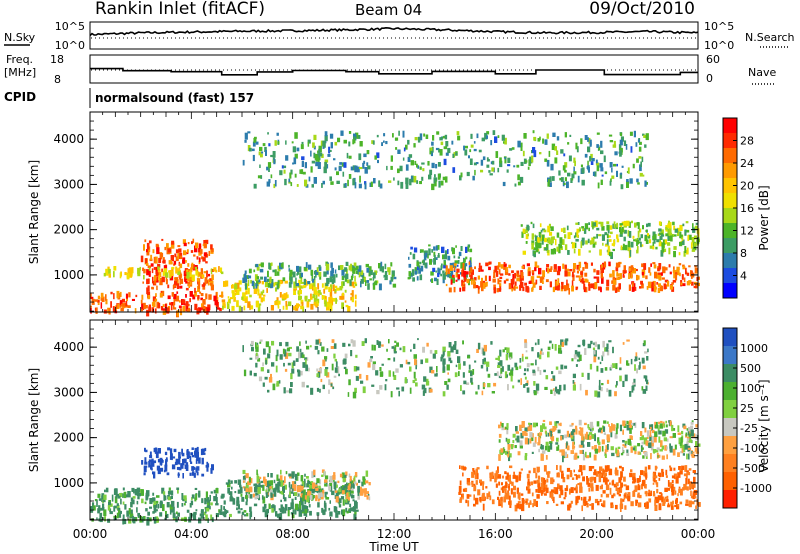 This screenshot has height=554, width=800. What do you see at coordinates (180, 9) in the screenshot?
I see `station-title: Rankin Inlet (fitACF)` at bounding box center [180, 9].